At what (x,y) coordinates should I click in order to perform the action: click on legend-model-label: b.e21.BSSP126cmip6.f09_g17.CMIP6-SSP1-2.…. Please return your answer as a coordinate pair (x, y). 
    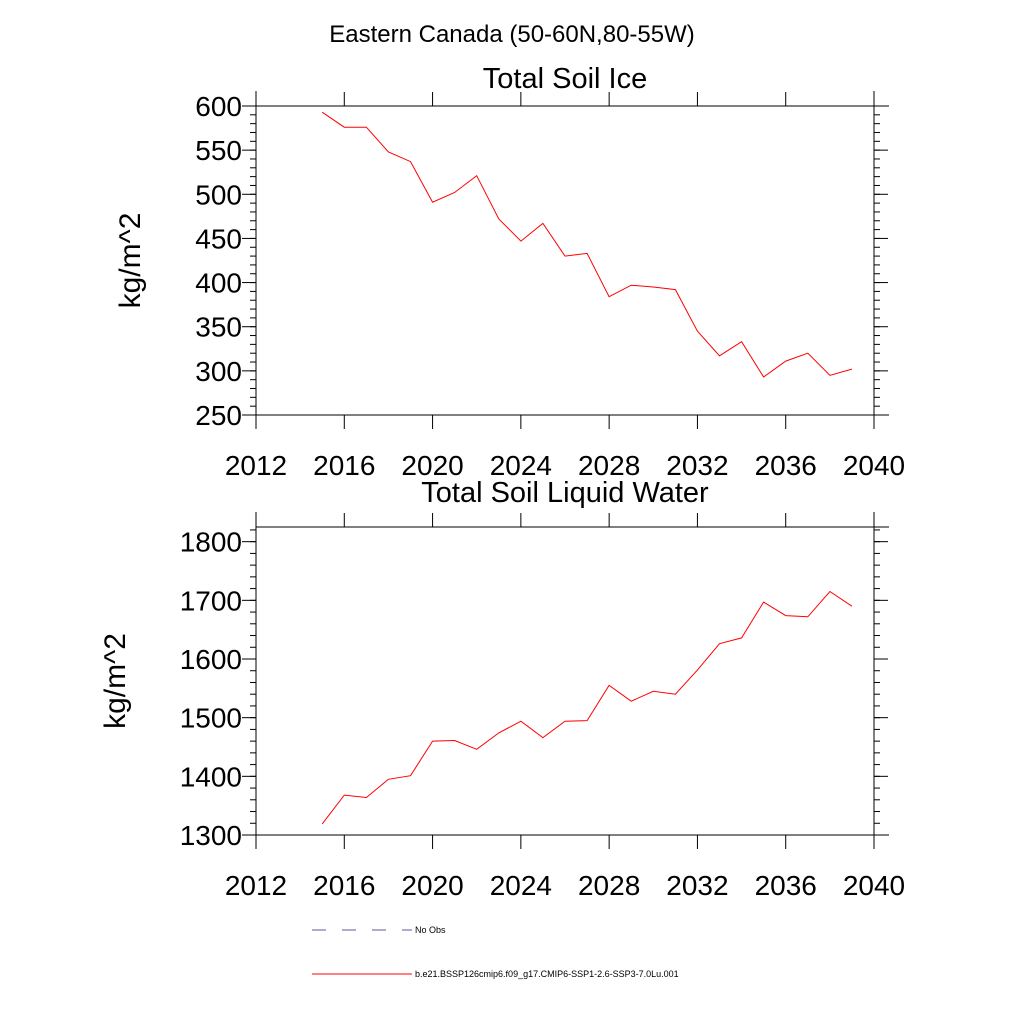
    Looking at the image, I should click on (547, 974).